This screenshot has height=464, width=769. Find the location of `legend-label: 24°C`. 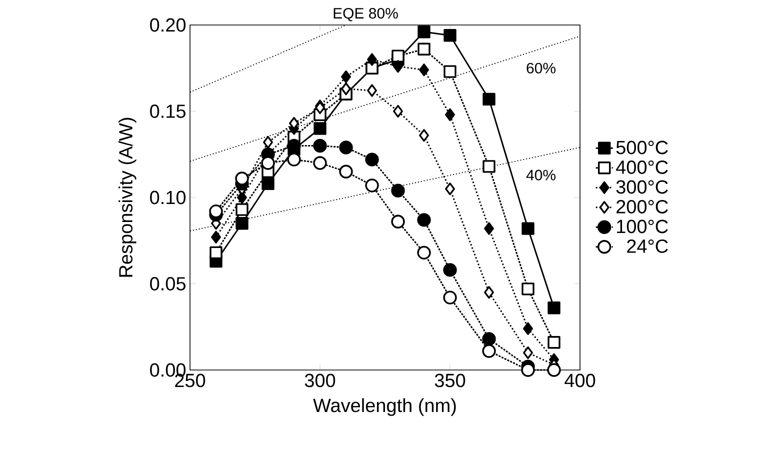

legend-label: 24°C is located at coordinates (647, 246).